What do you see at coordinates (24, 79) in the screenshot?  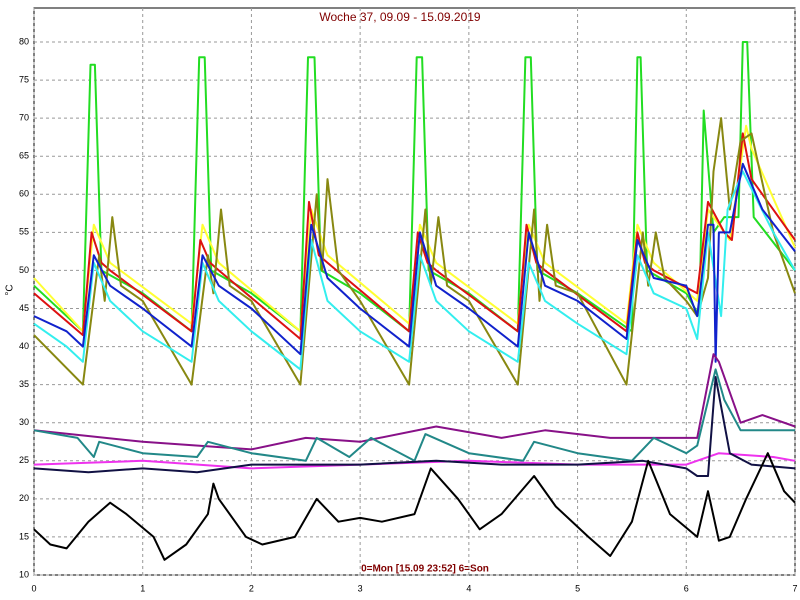 I see `y-tick-label: 75` at bounding box center [24, 79].